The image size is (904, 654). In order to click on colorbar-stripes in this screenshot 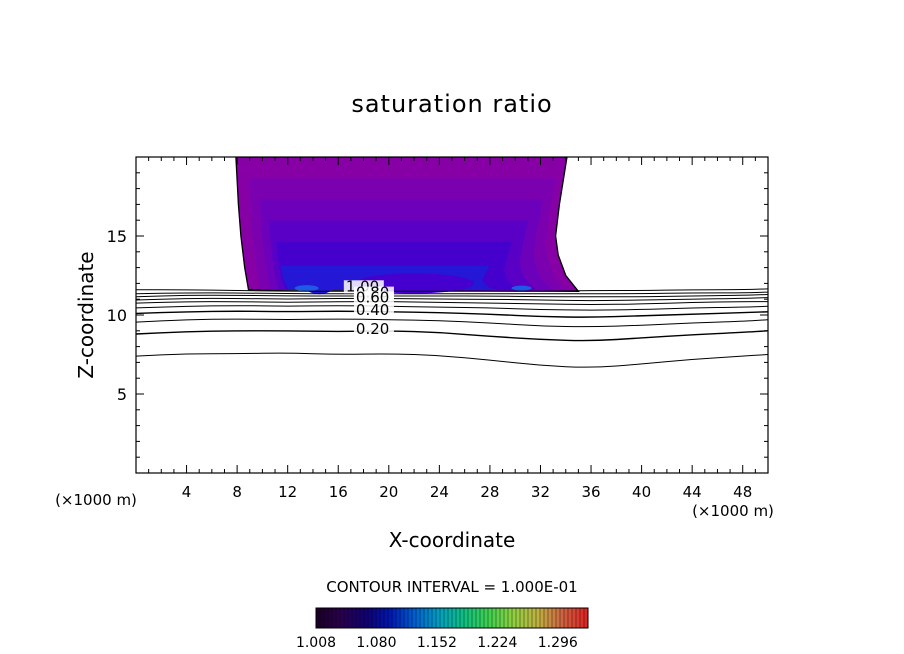, I will do `click(452, 618)`.